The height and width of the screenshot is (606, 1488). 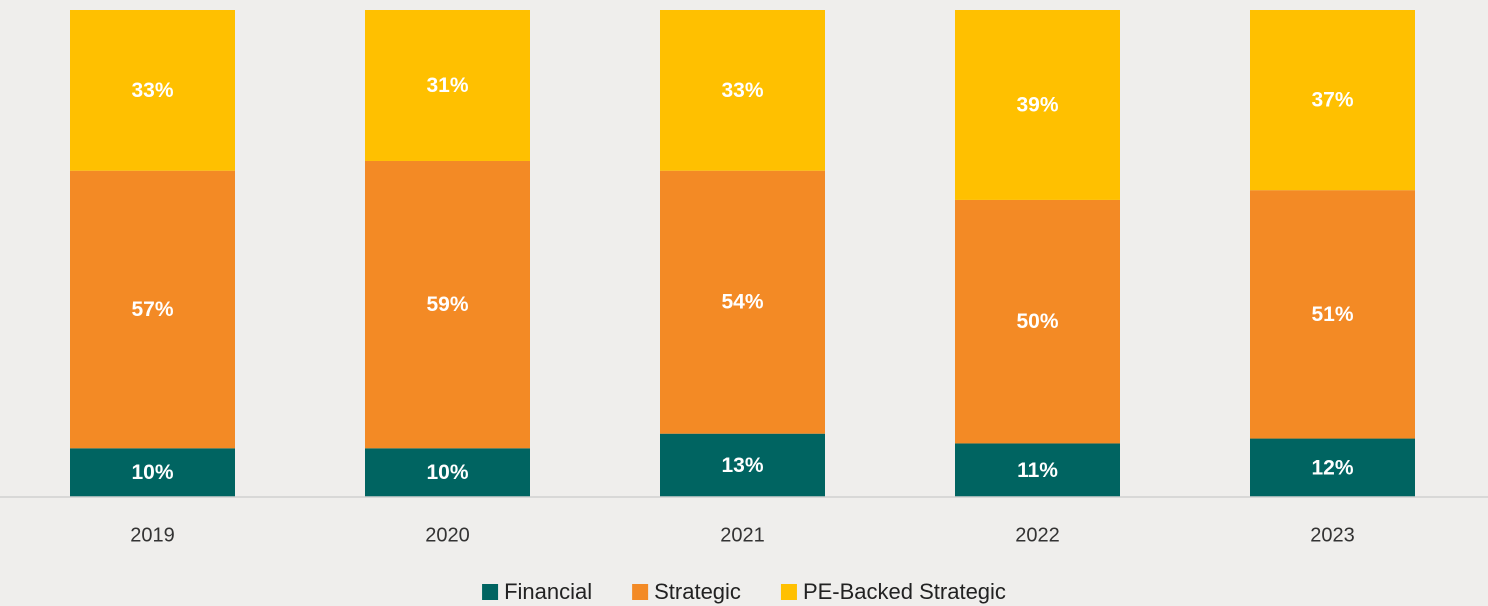 What do you see at coordinates (742, 535) in the screenshot?
I see `x-tick-label: 2021` at bounding box center [742, 535].